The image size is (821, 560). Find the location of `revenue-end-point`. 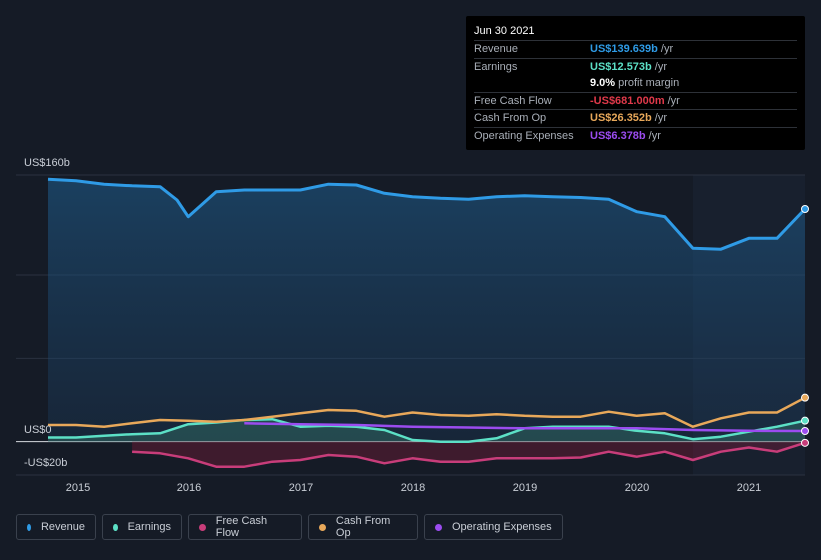

revenue-end-point is located at coordinates (805, 209).